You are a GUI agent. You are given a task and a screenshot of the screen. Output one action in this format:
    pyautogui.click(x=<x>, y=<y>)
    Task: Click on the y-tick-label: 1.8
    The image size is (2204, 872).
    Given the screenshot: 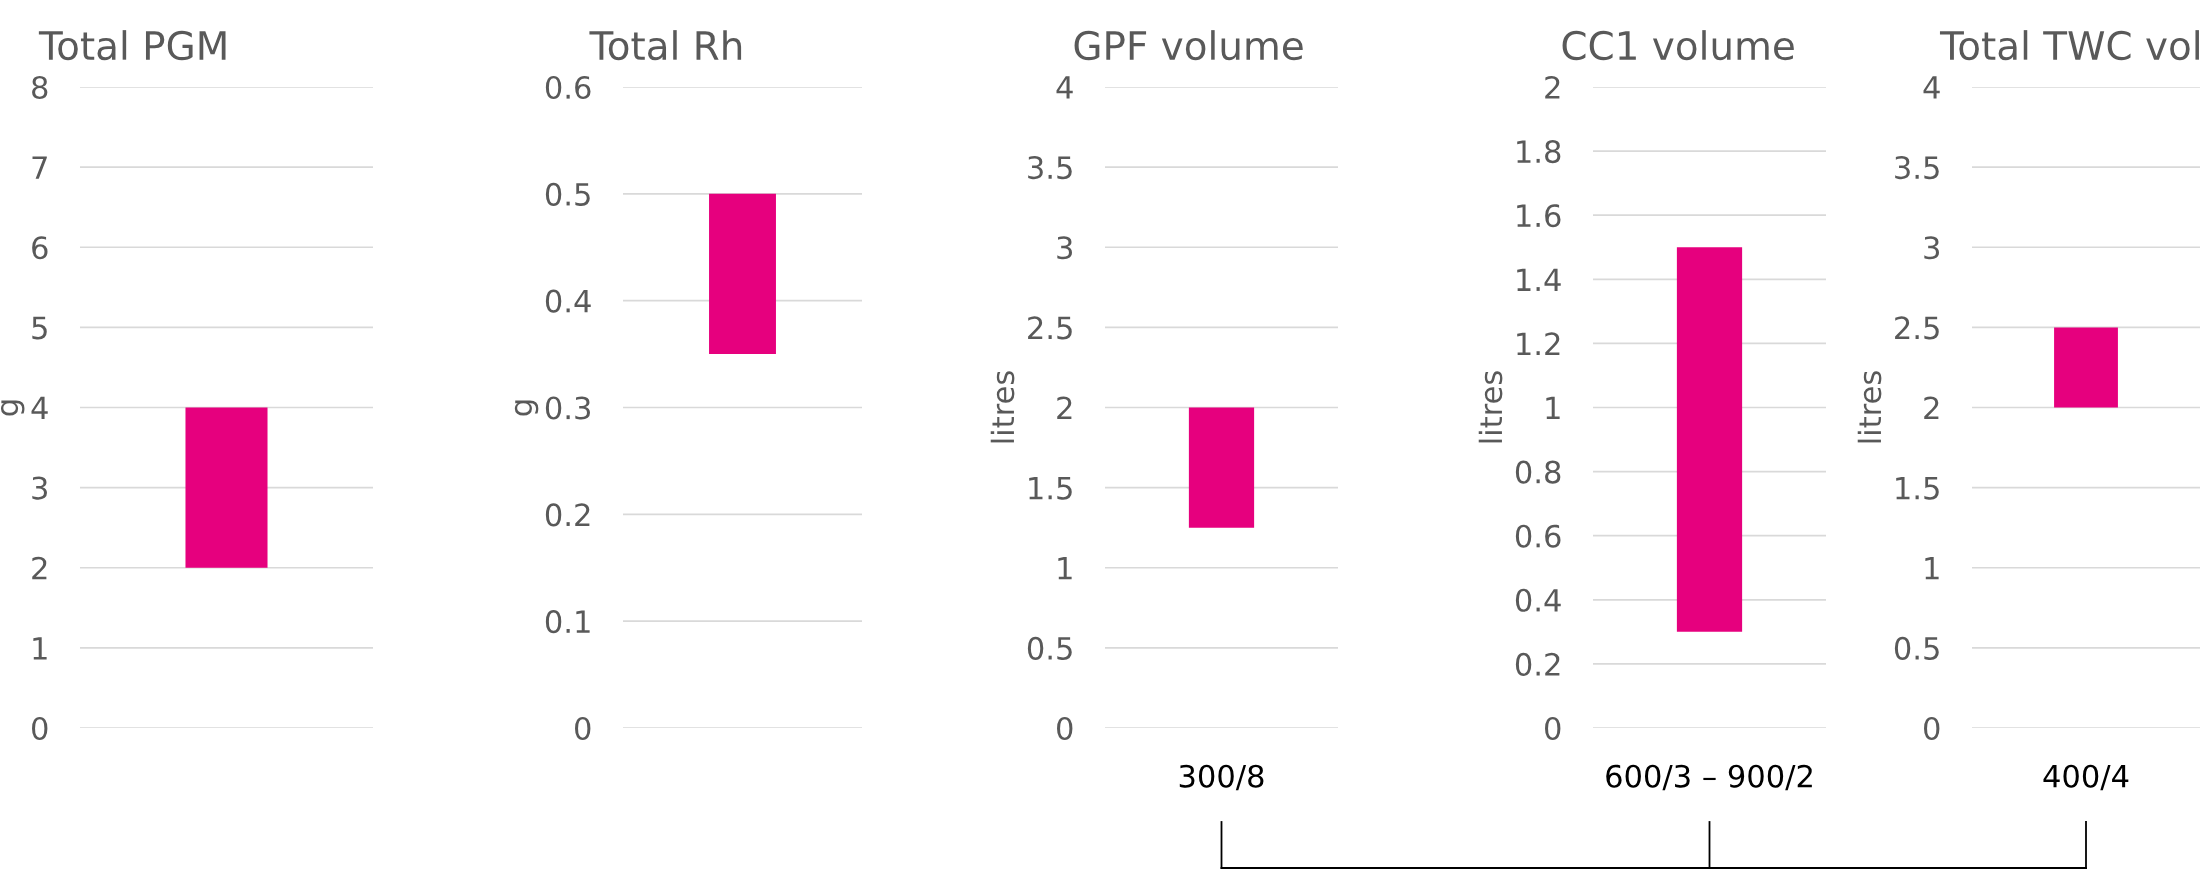 What is the action you would take?
    pyautogui.click(x=1539, y=152)
    